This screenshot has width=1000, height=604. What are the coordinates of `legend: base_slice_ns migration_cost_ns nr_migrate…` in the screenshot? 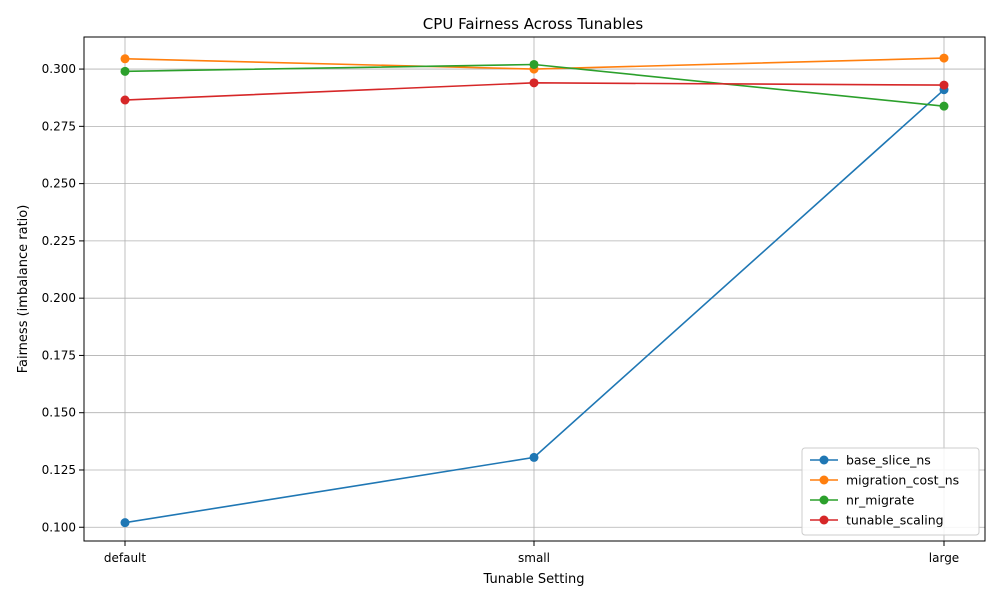 It's located at (890, 491).